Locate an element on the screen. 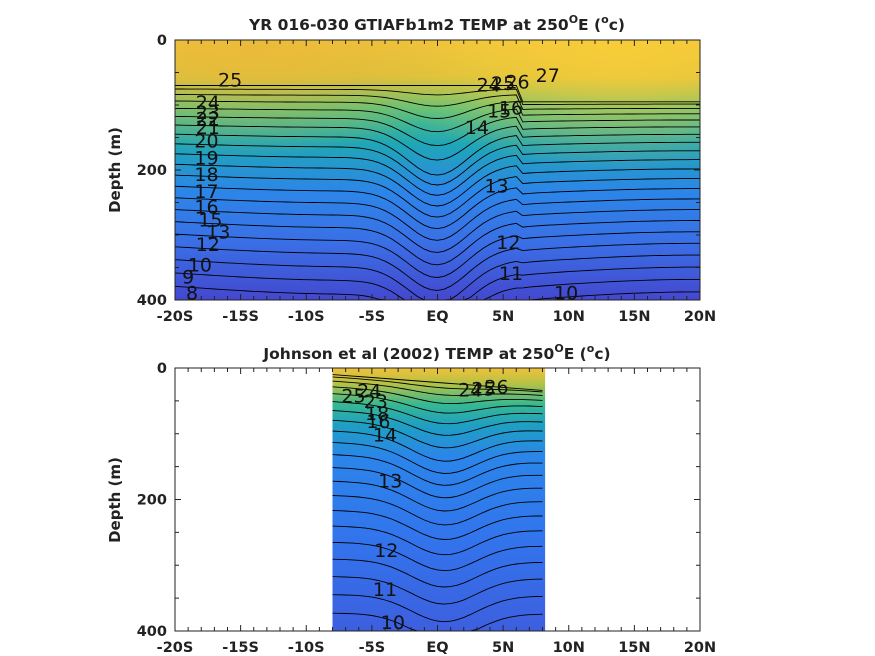  title-top: YR 016-030 GTIAFb1m2 TEMP at 250OE (oc) is located at coordinates (436, 23).